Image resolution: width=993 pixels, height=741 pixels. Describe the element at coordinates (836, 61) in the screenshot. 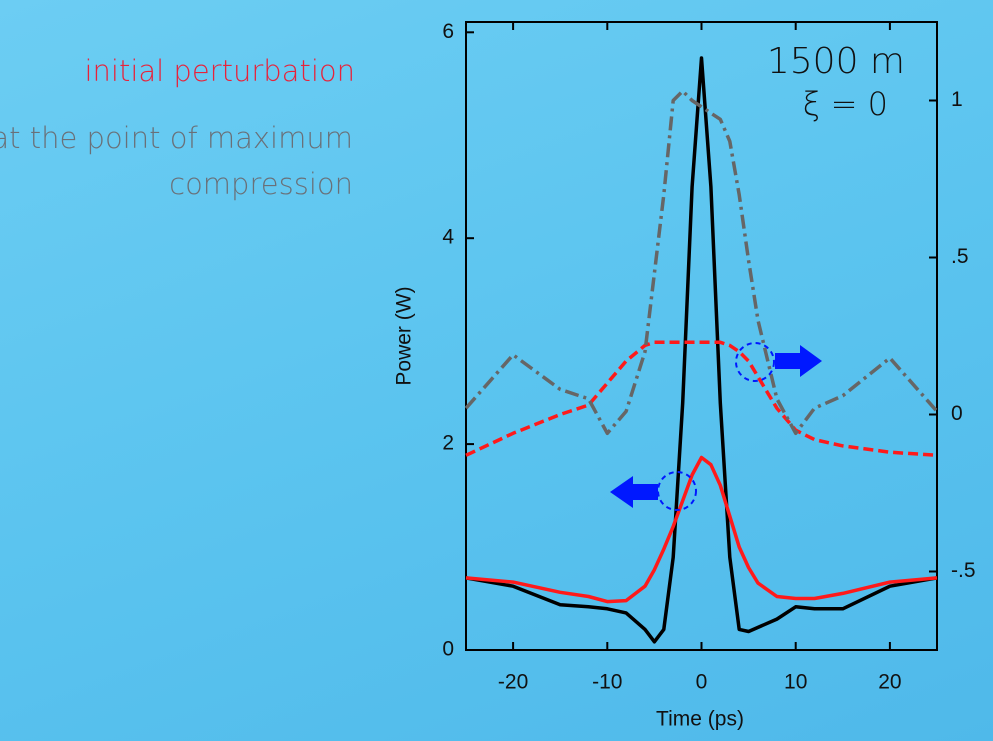

I see `annotation: 1500 m` at that location.